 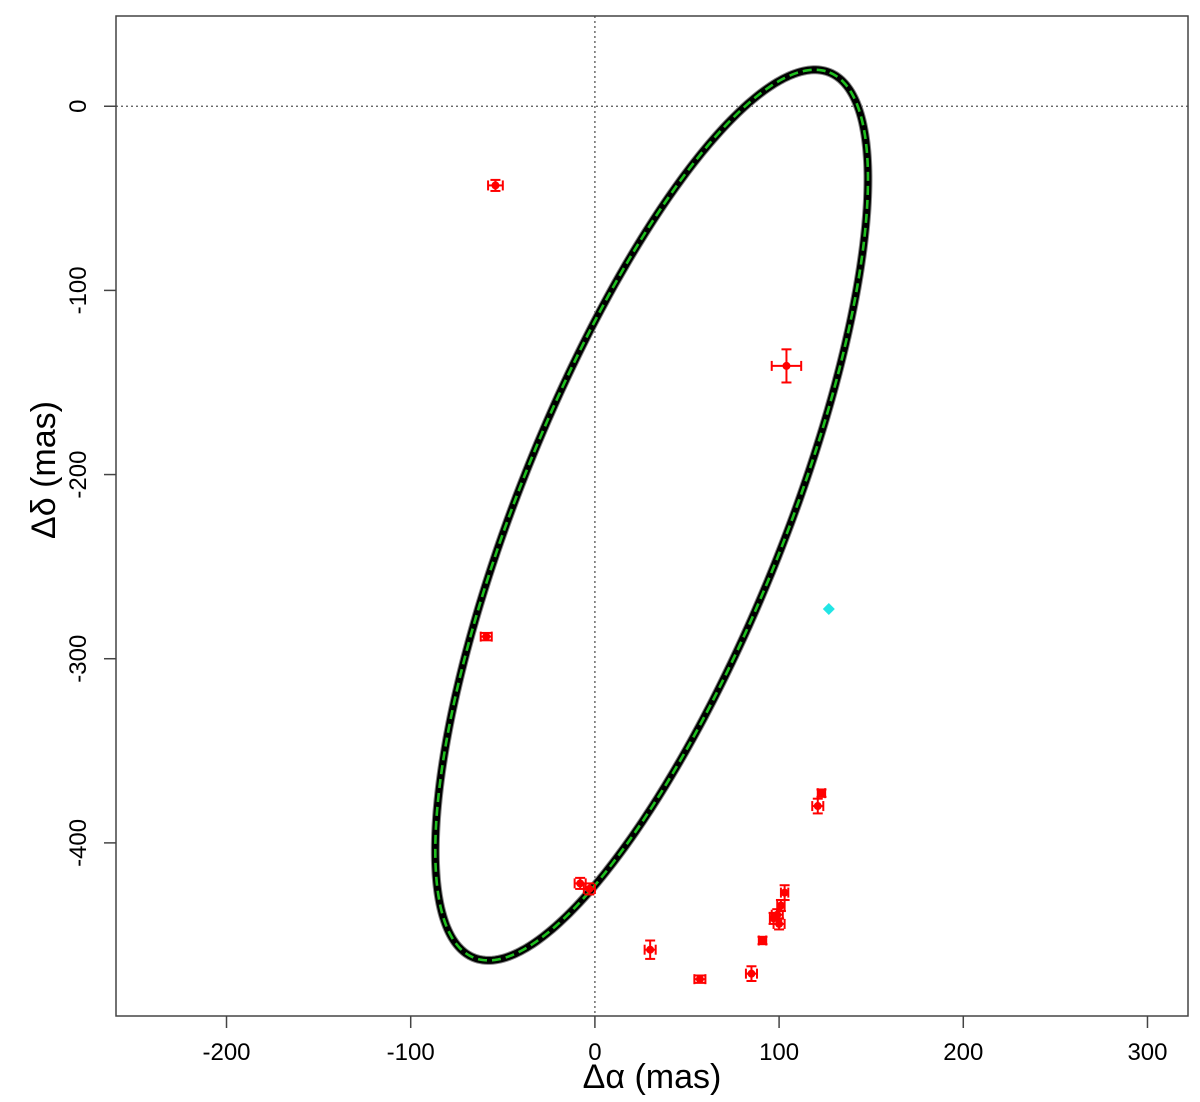 What do you see at coordinates (226, 1052) in the screenshot?
I see `x-tick-label: -200` at bounding box center [226, 1052].